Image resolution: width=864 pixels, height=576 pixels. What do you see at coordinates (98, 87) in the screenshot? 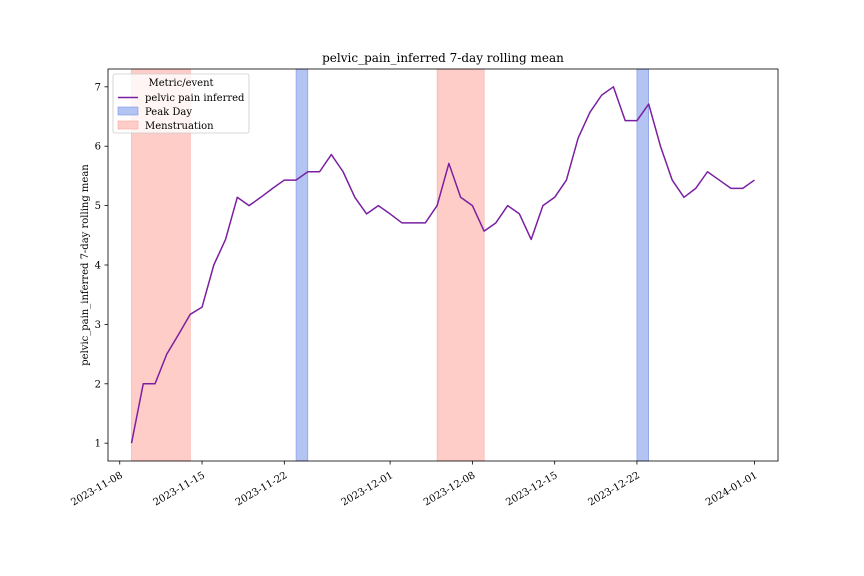
I see `y-tick-label: 7` at bounding box center [98, 87].